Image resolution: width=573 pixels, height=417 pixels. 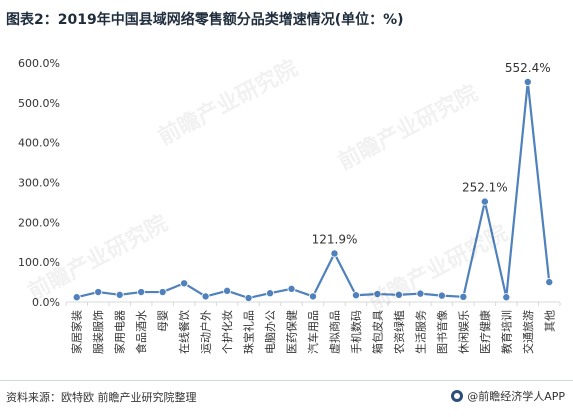 I want to click on data-label: 552.4%, so click(x=528, y=68).